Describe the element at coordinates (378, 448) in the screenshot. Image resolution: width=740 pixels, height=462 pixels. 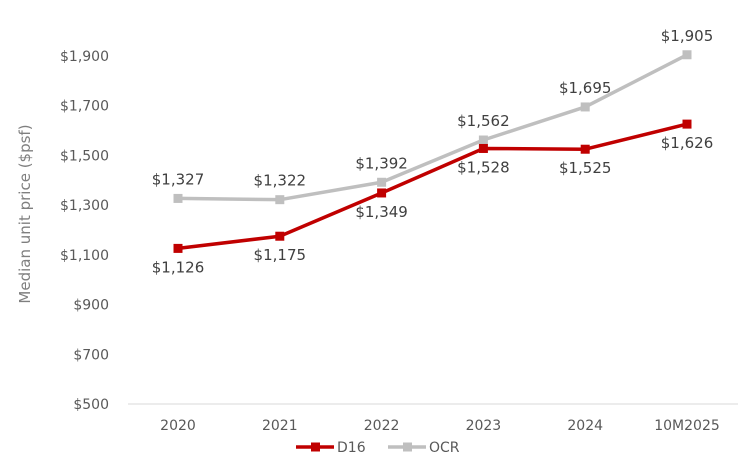
I see `legend: D16 OCR` at that location.